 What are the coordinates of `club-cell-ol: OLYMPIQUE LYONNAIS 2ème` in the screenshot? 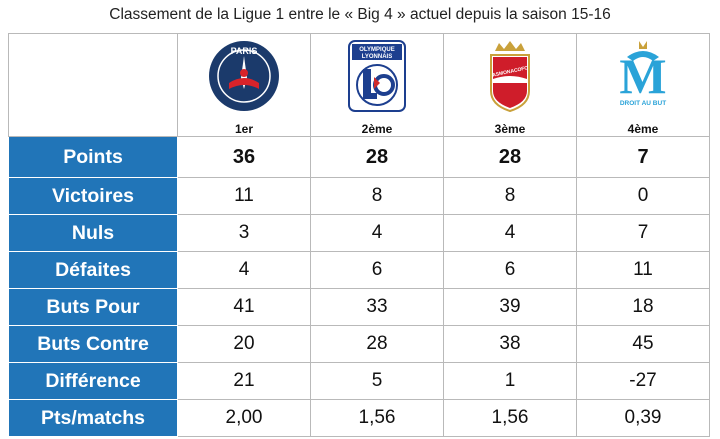 It's located at (377, 85).